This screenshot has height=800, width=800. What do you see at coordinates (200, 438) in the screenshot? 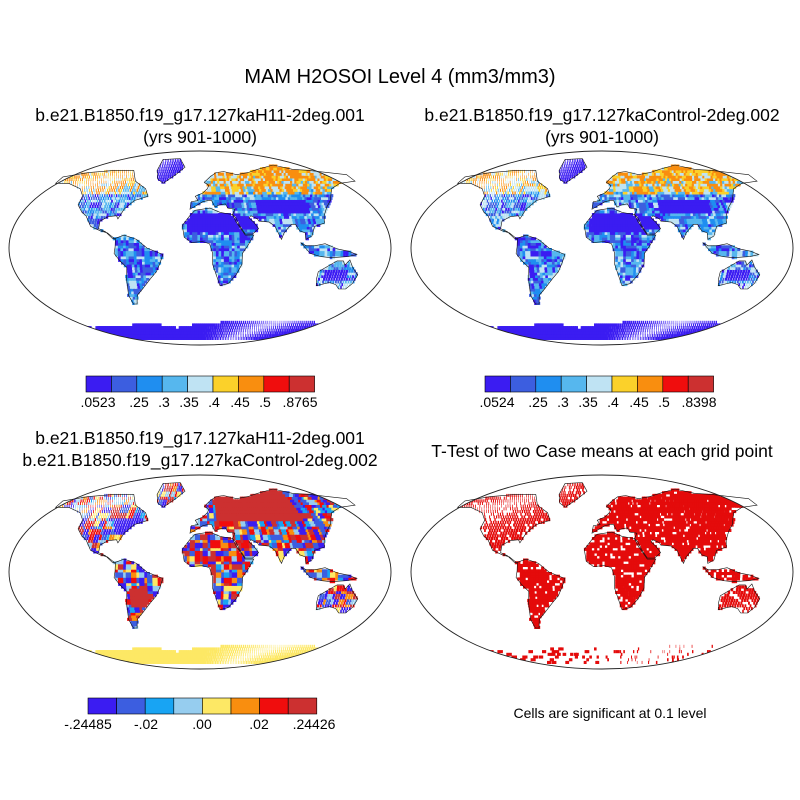
I see `panel3-title-line1: b.e21.B1850.f19_g17.127kaH11-2deg.001` at bounding box center [200, 438].